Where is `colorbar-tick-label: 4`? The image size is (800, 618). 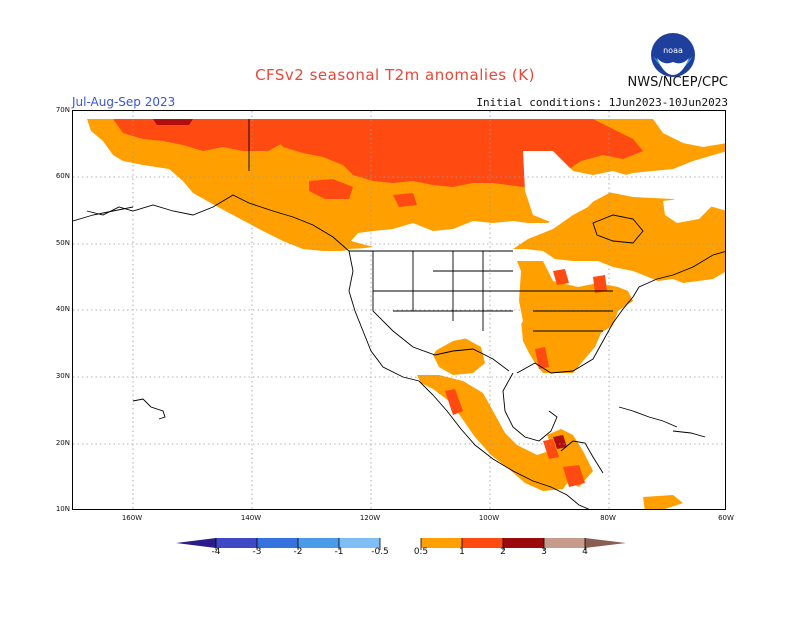
colorbar-tick-label: 4 is located at coordinates (585, 552).